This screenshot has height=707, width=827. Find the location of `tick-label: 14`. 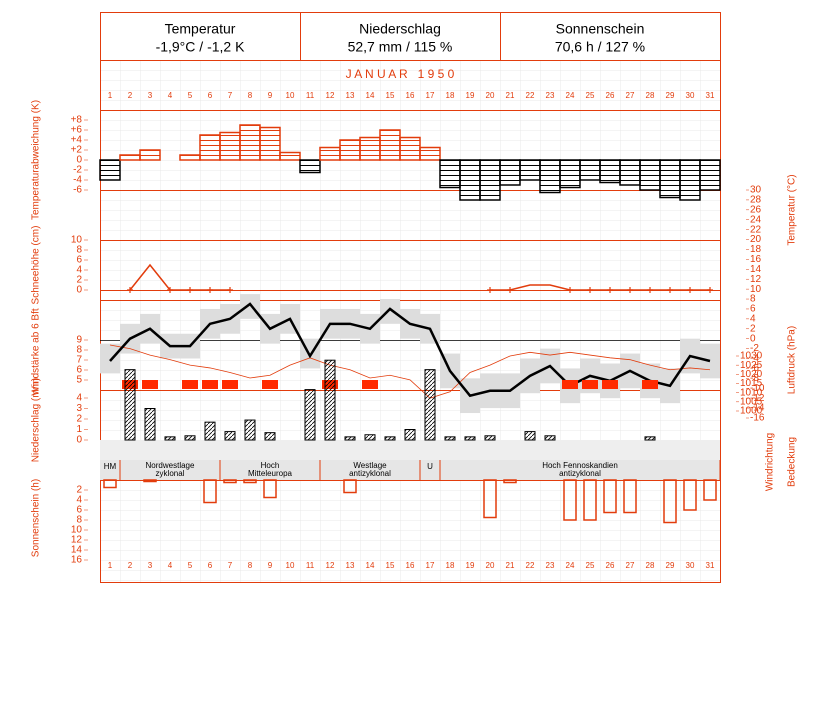

tick-label: 14 is located at coordinates (756, 269).